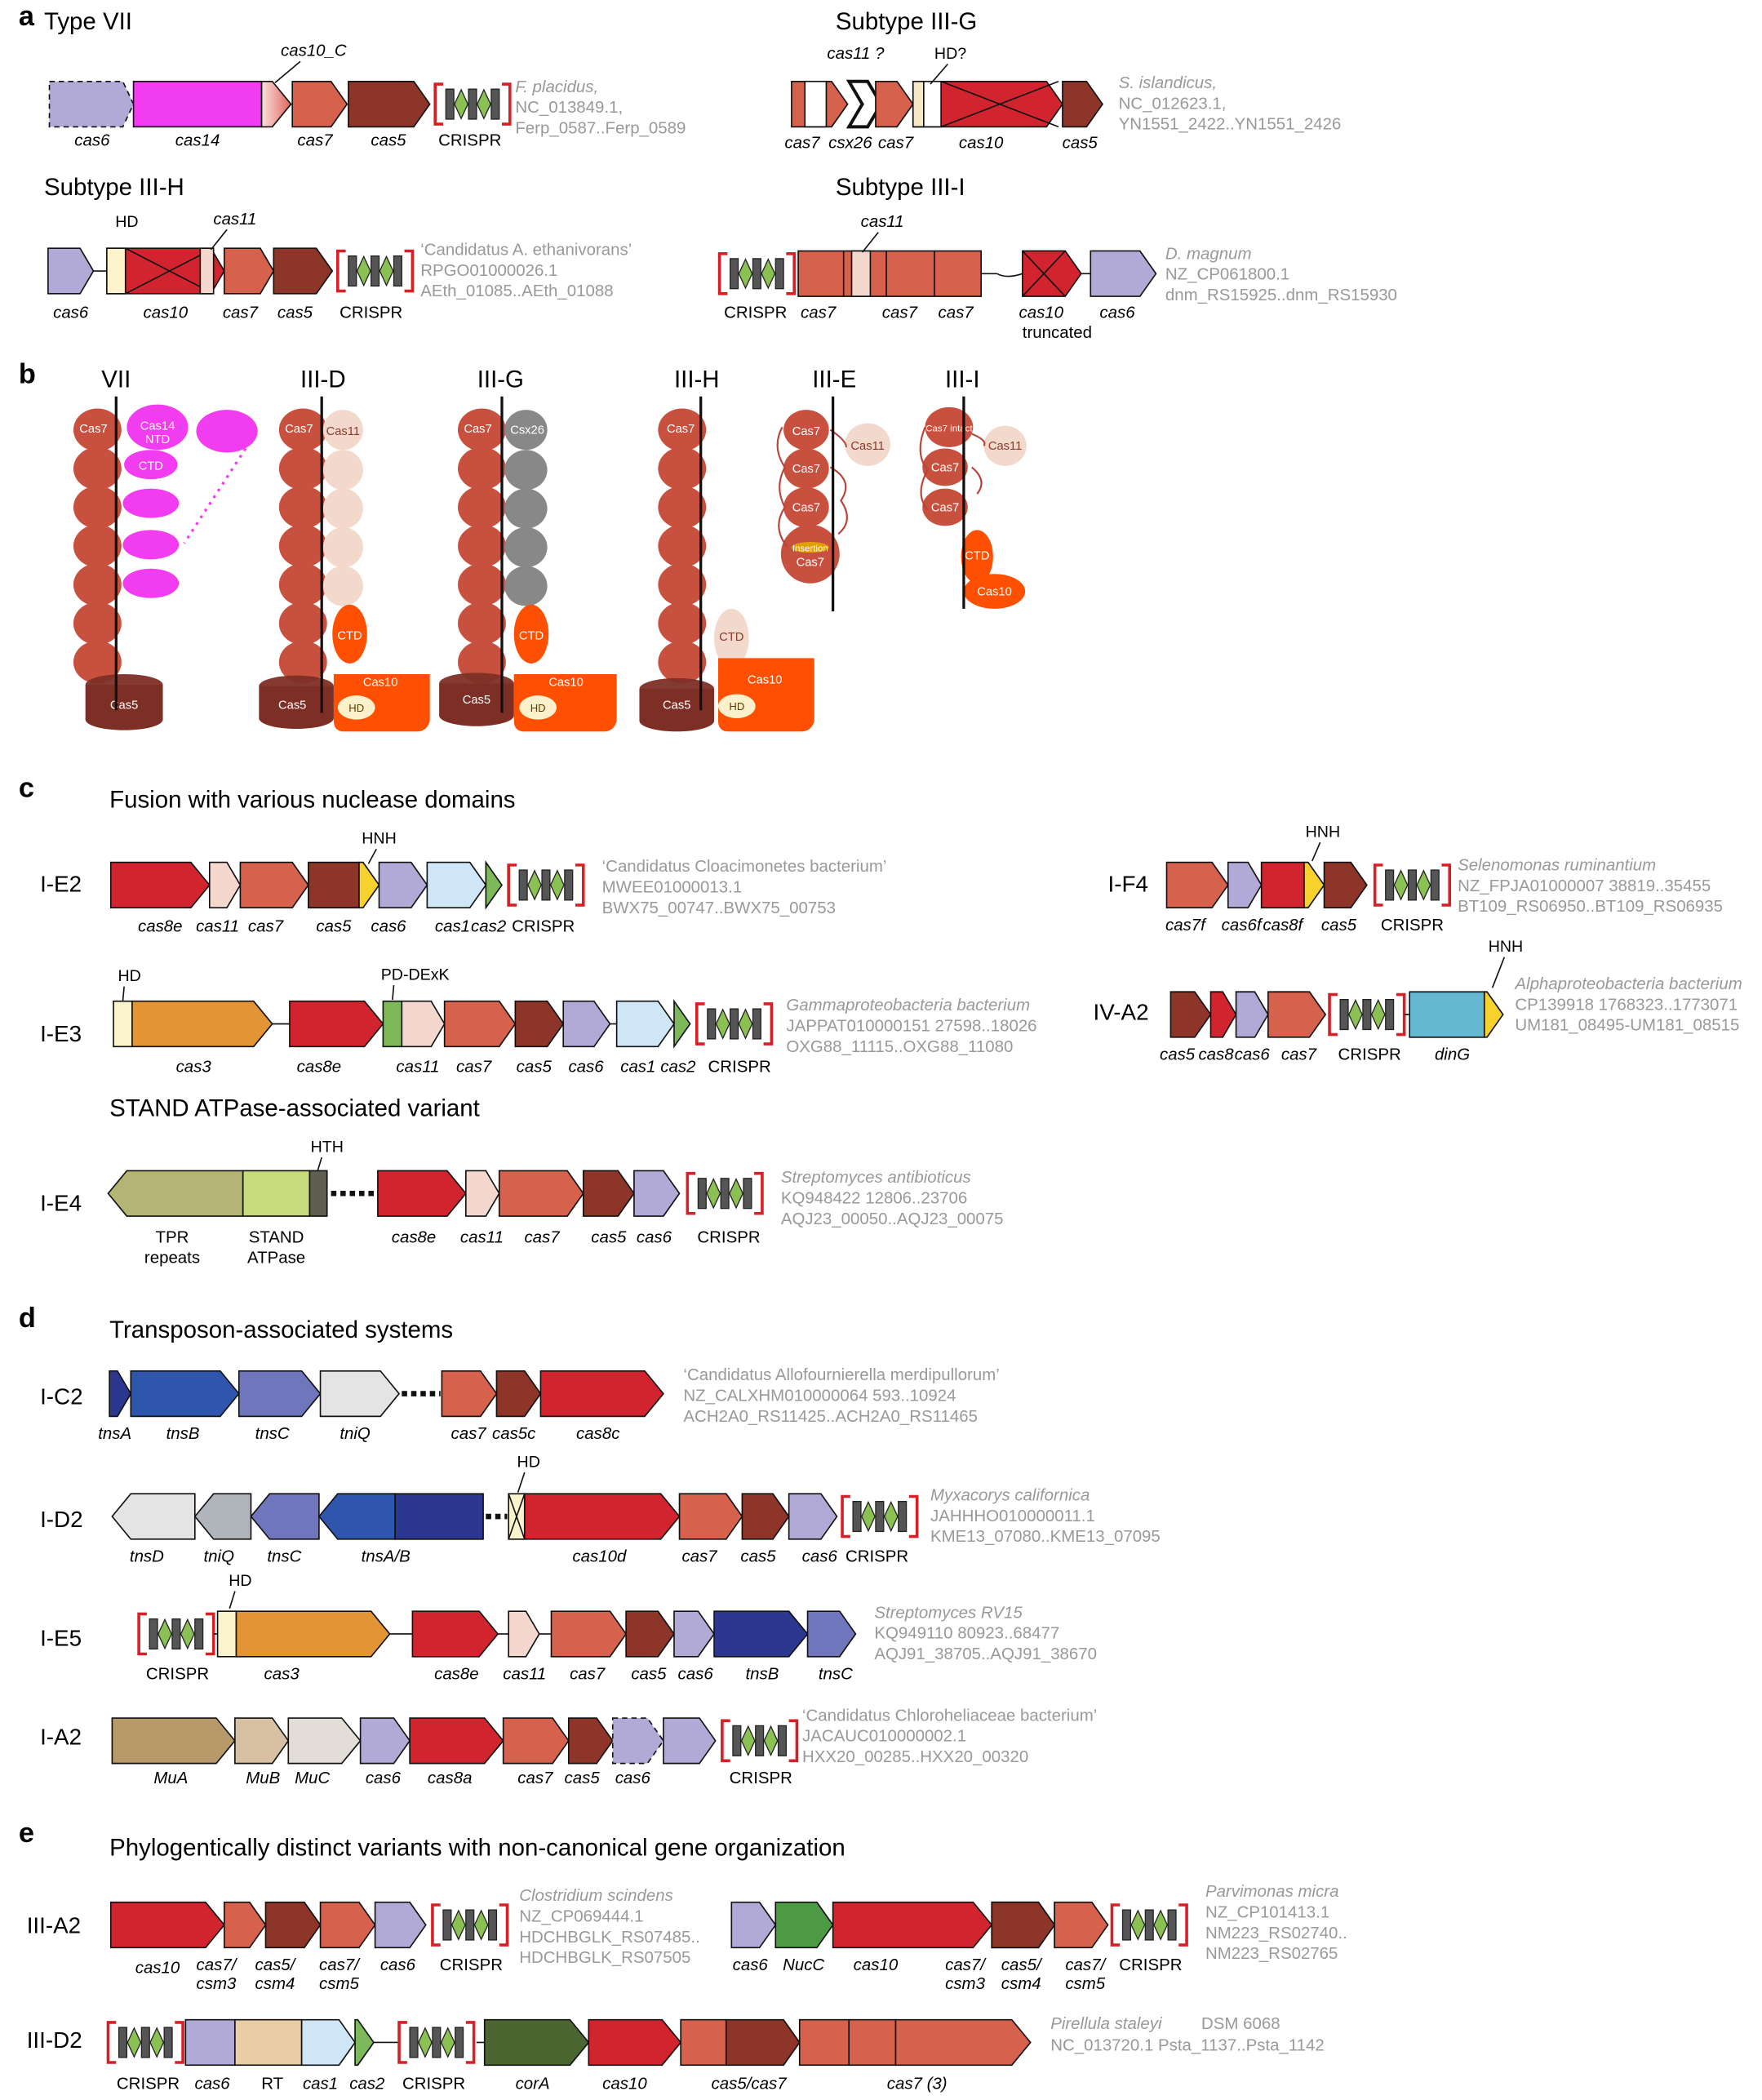 The height and width of the screenshot is (2100, 1762). I want to click on cas7-domain, so click(703, 2043).